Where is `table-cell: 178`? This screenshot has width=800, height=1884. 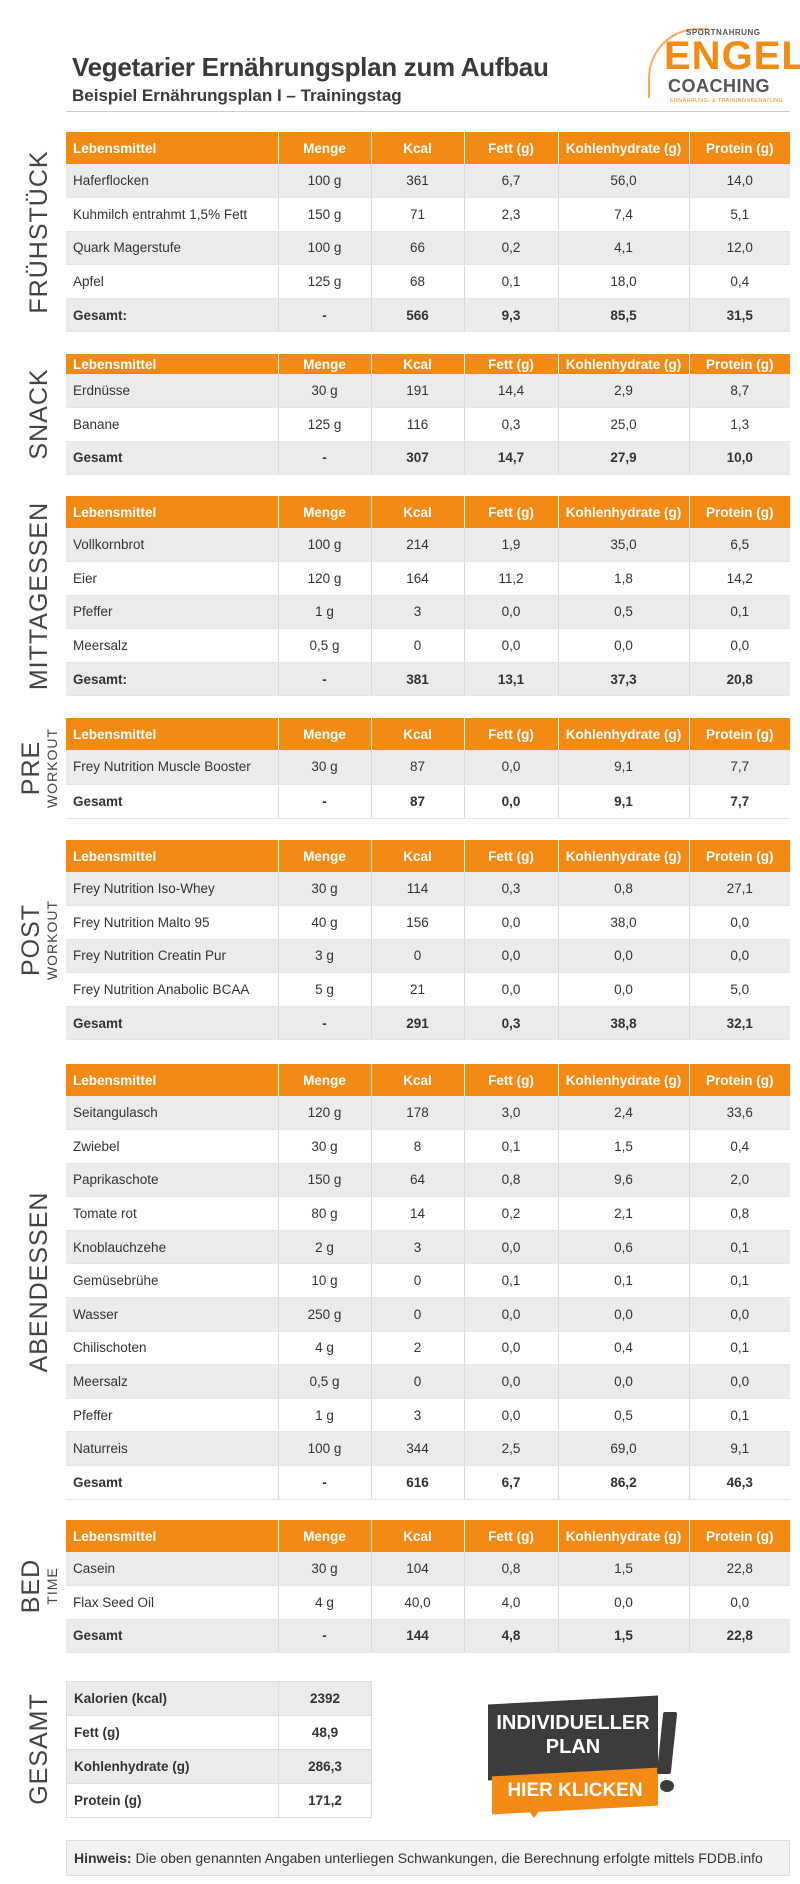
table-cell: 178 is located at coordinates (418, 1113).